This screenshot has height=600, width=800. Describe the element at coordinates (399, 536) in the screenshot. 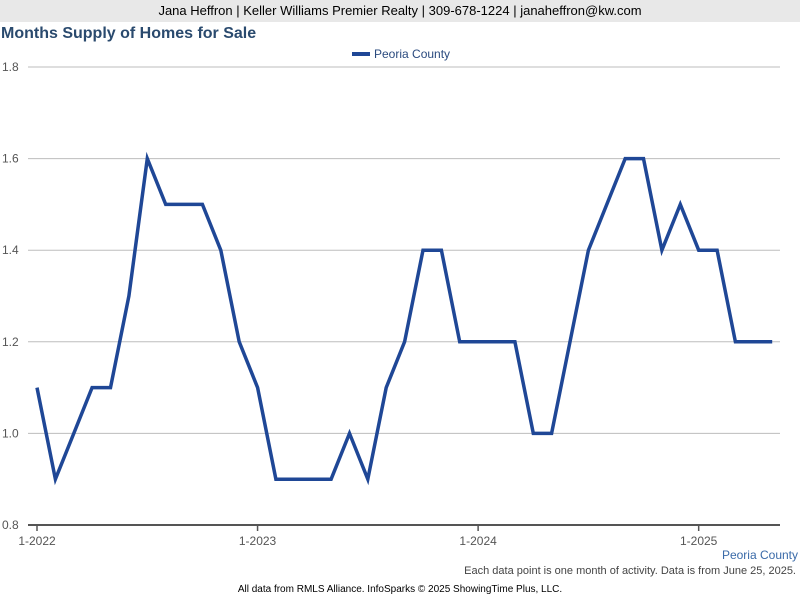

I see `x-axis: 1-2022 1-2023 1-2024 1-2025` at that location.